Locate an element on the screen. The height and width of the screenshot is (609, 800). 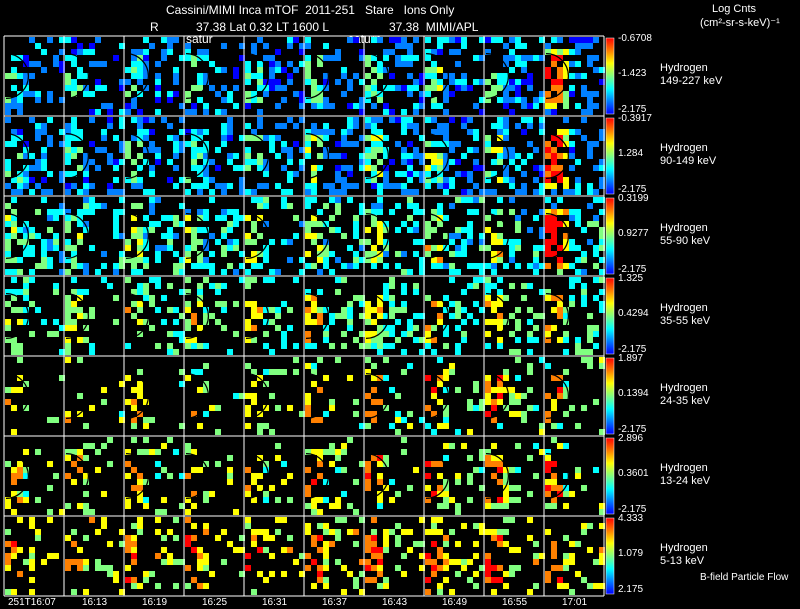
heatmap-panel is located at coordinates (92, 316).